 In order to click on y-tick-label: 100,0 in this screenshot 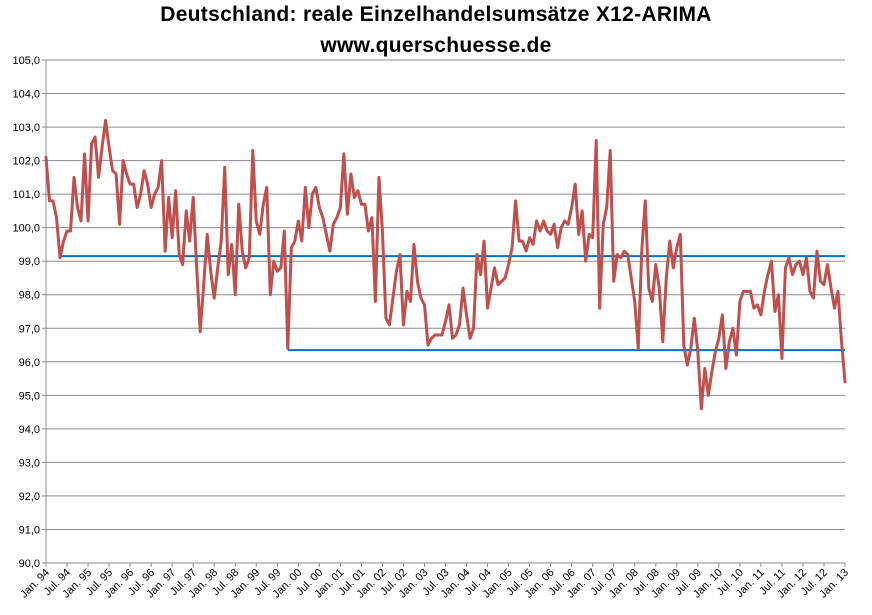, I will do `click(26, 229)`.